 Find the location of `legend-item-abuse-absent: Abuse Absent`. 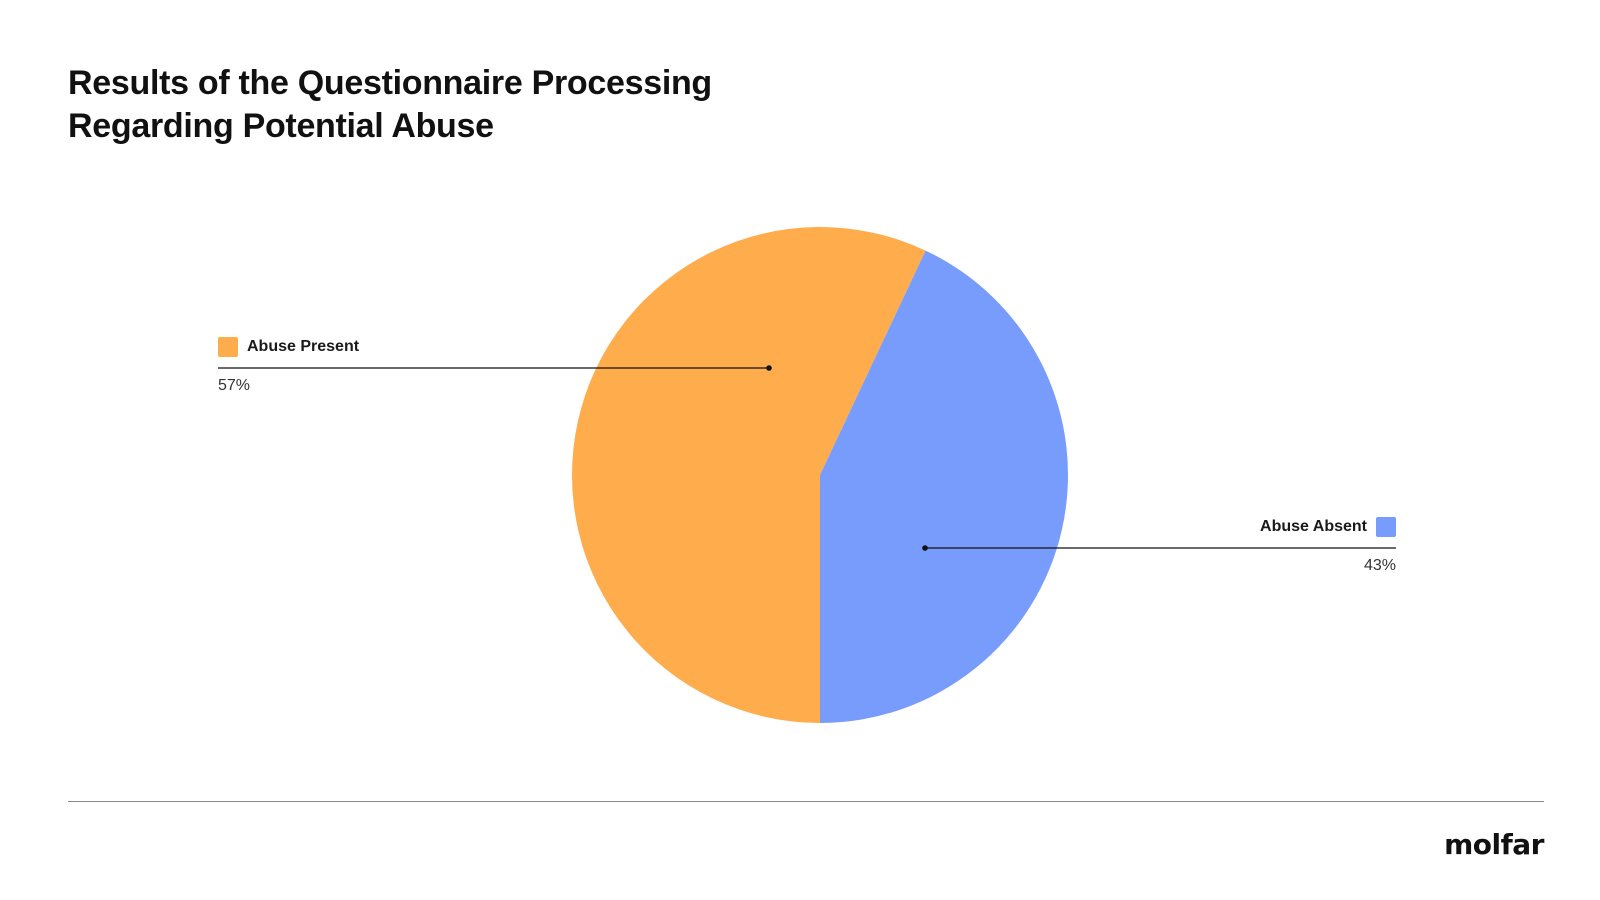

legend-item-abuse-absent: Abuse Absent is located at coordinates (1328, 527).